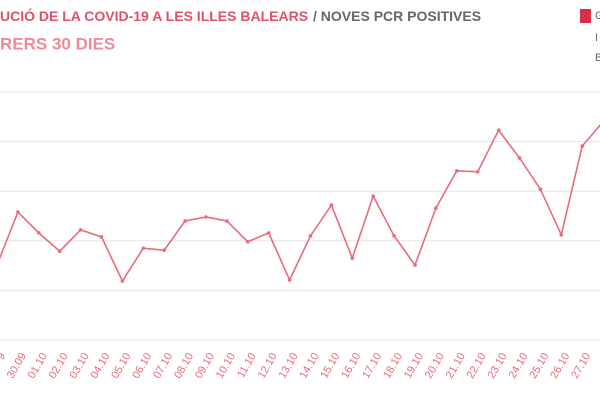 Image resolution: width=600 pixels, height=400 pixels. Describe the element at coordinates (518, 366) in the screenshot. I see `x-tick-label: 24.10` at that location.